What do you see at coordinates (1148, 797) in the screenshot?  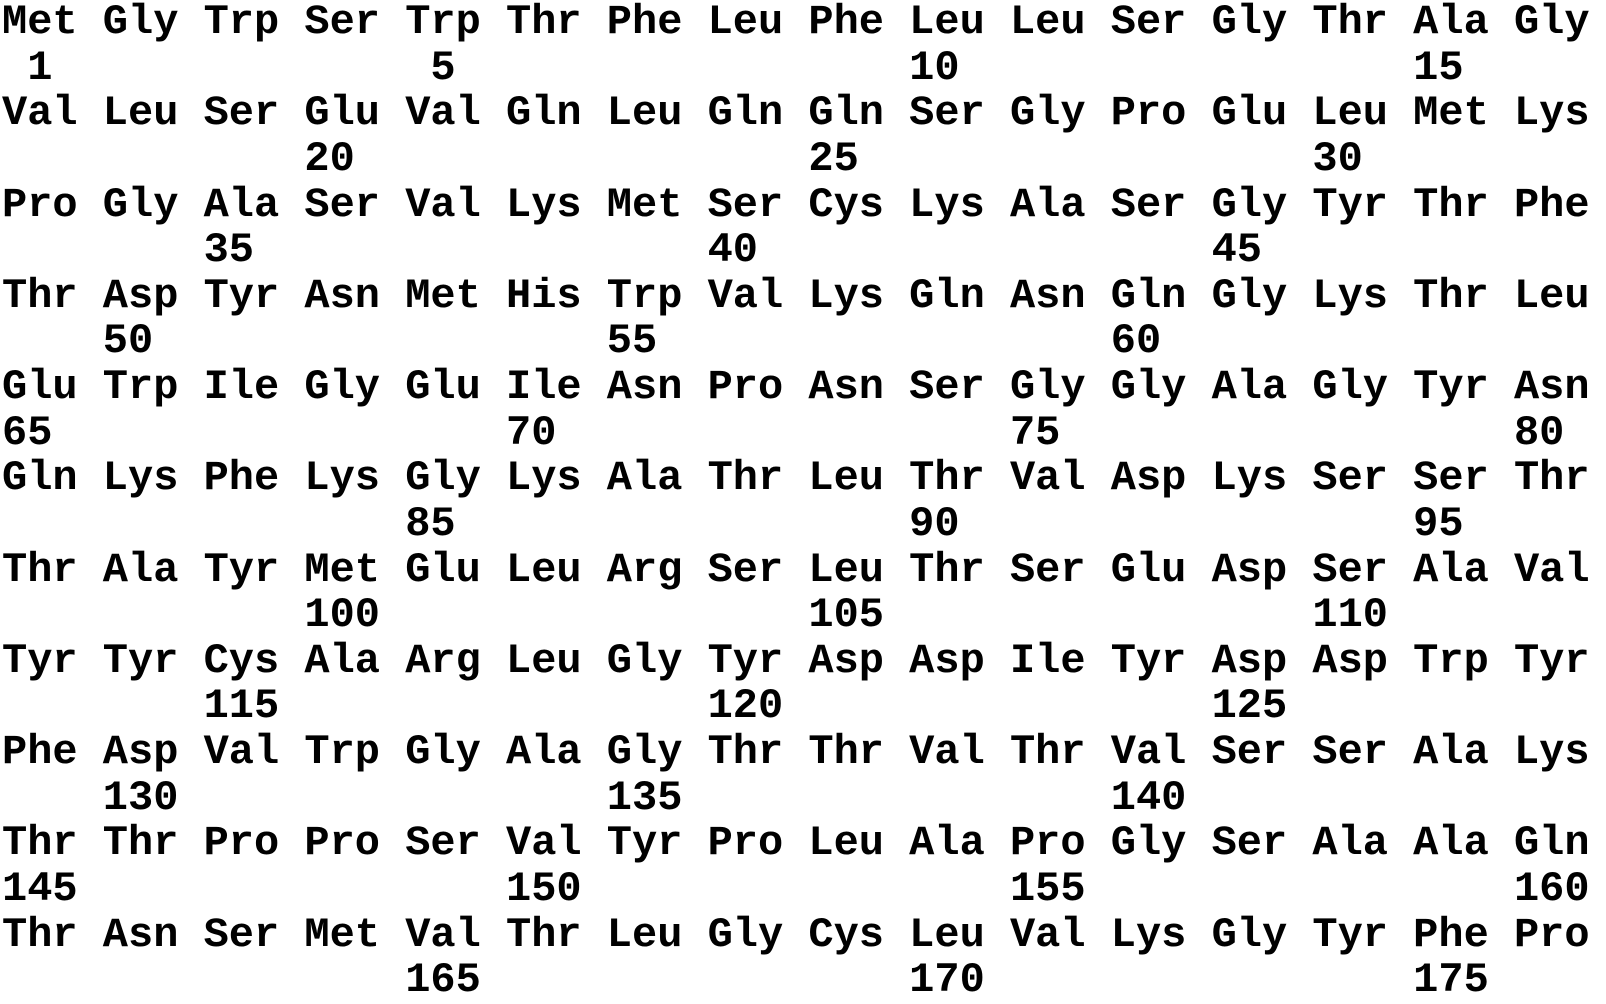 I see `position-number: 140` at bounding box center [1148, 797].